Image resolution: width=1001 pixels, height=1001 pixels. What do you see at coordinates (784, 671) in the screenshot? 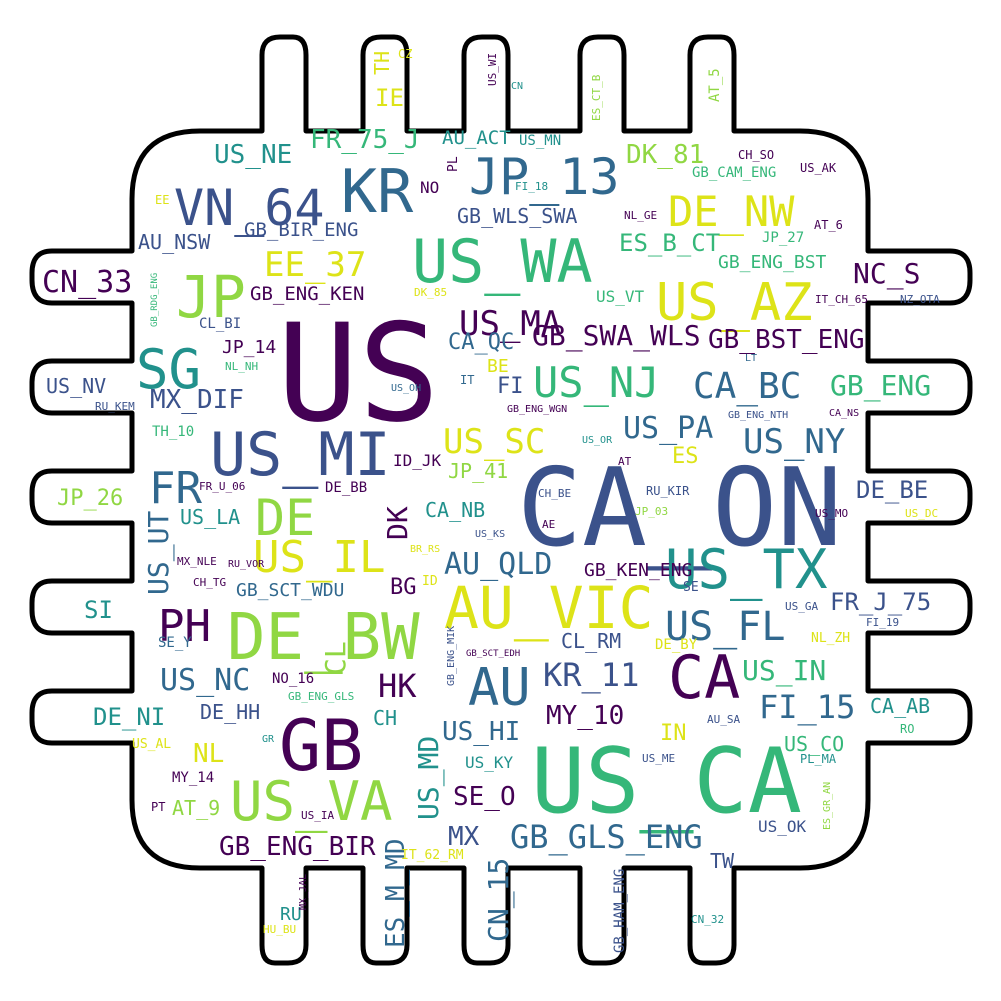
I see `word-us-in: US_IN` at bounding box center [784, 671].